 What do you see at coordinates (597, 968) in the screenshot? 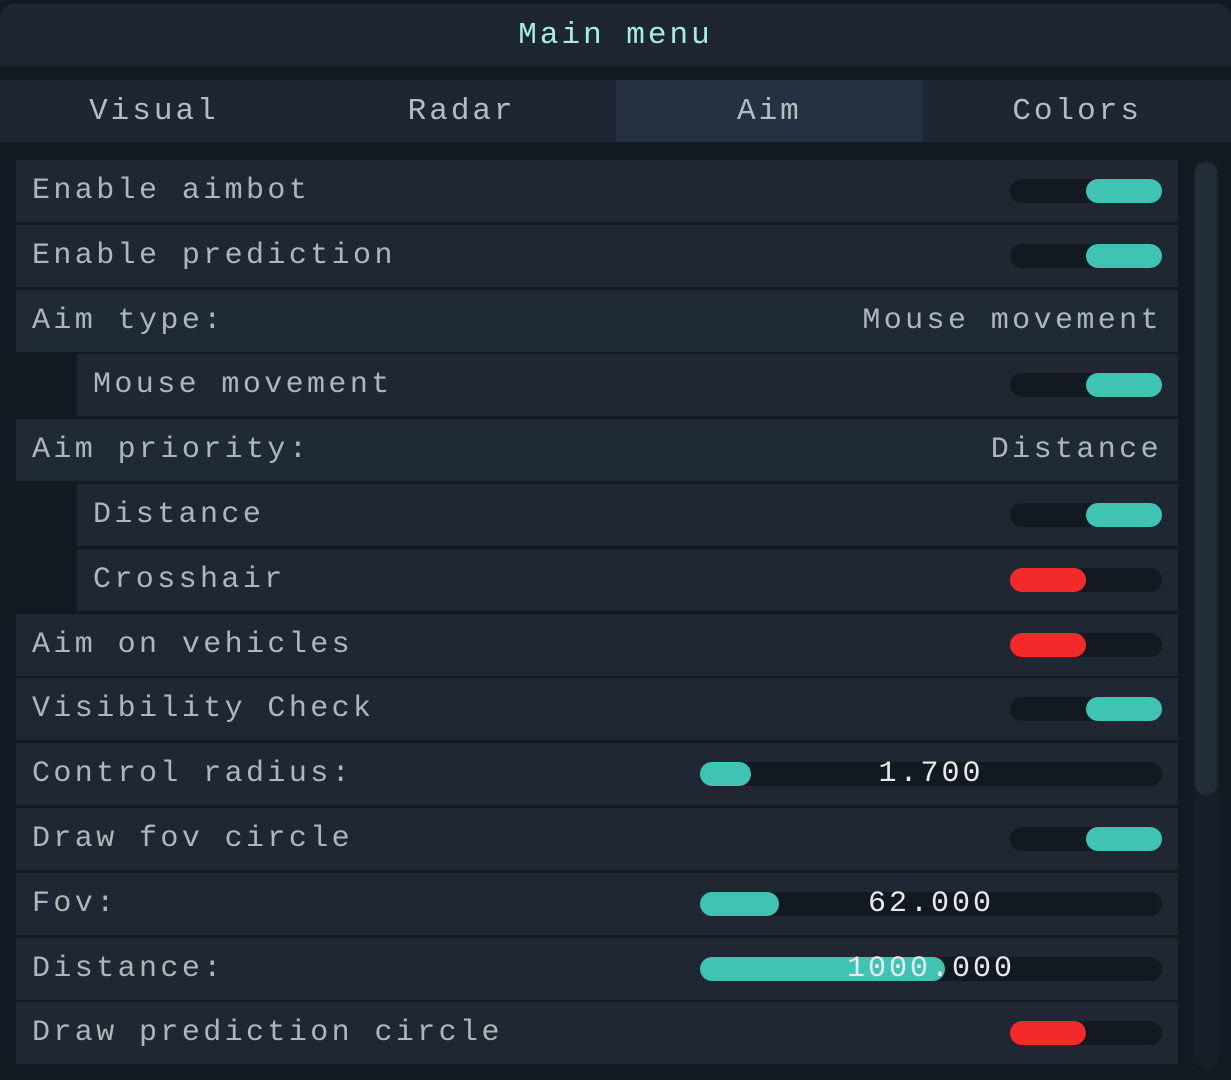
I see `setting-row-distance: Distance: 1000.000` at bounding box center [597, 968].